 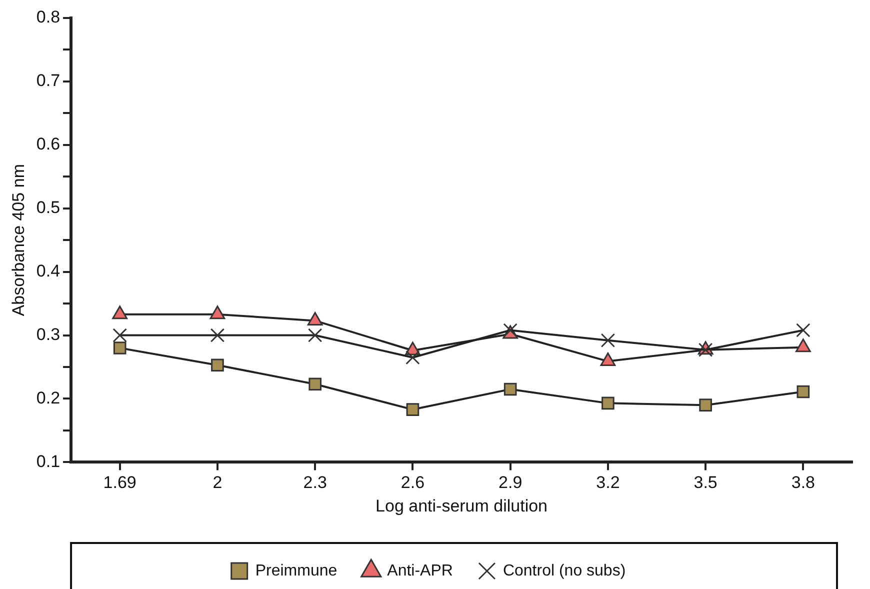 I want to click on y-tick-label: 0.7, so click(x=48, y=80).